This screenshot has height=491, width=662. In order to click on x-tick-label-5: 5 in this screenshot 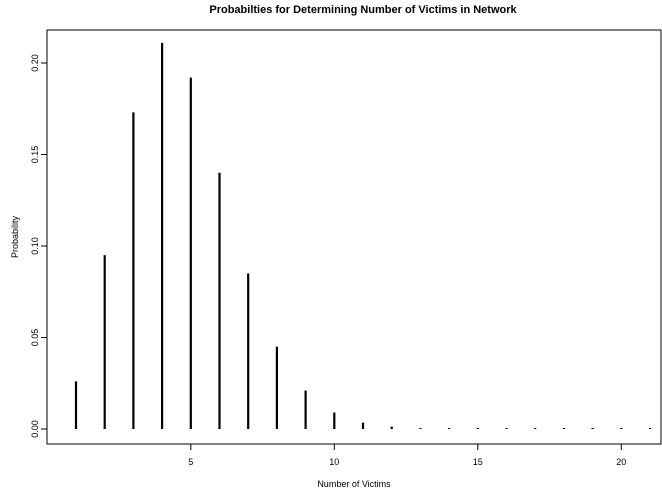, I will do `click(190, 462)`.